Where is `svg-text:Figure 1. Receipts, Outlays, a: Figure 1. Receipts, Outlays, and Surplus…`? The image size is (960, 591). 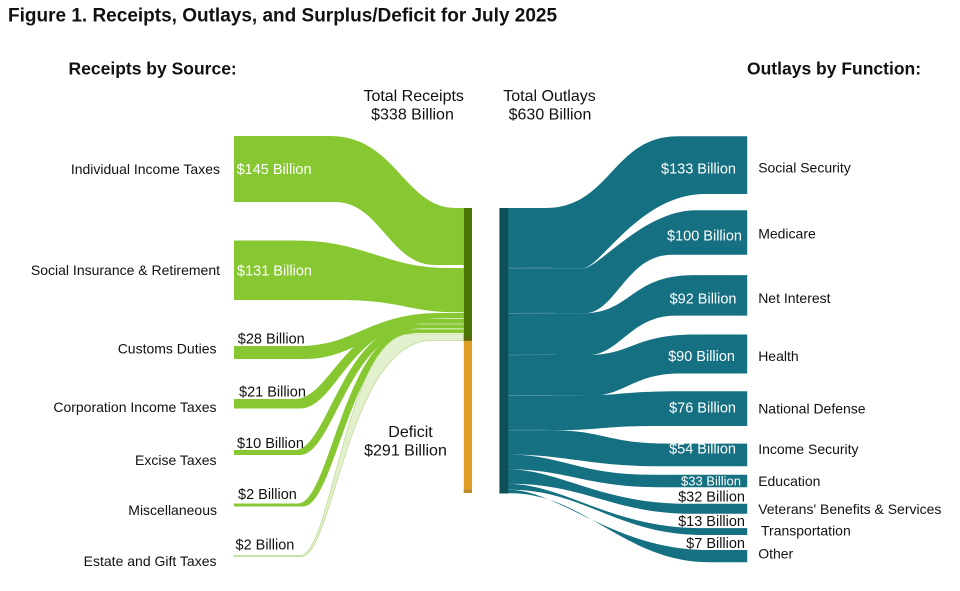 svg-text:Figure 1. Receipts, Outlays, a: Figure 1. Receipts, Outlays, and Surplus… is located at coordinates (282, 16).